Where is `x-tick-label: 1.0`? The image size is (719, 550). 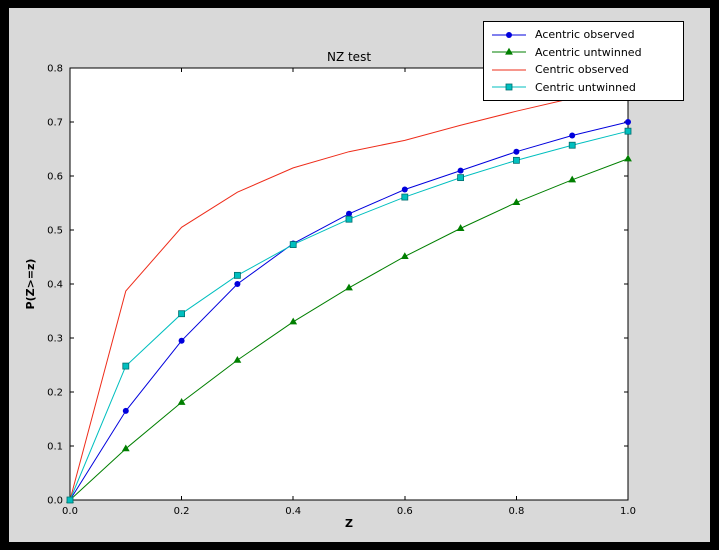
x-tick-label: 1.0 is located at coordinates (628, 511).